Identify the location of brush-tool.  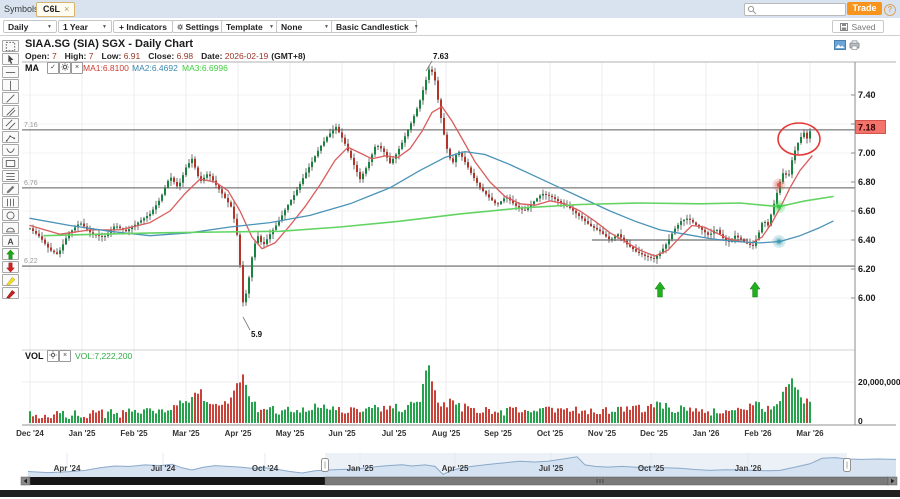
(10, 293).